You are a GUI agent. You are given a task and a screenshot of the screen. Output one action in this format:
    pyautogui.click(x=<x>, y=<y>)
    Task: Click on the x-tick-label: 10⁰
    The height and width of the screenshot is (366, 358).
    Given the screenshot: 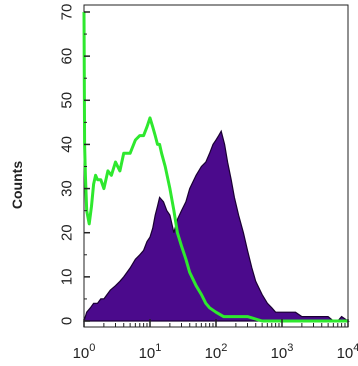 What is the action you would take?
    pyautogui.click(x=84, y=352)
    